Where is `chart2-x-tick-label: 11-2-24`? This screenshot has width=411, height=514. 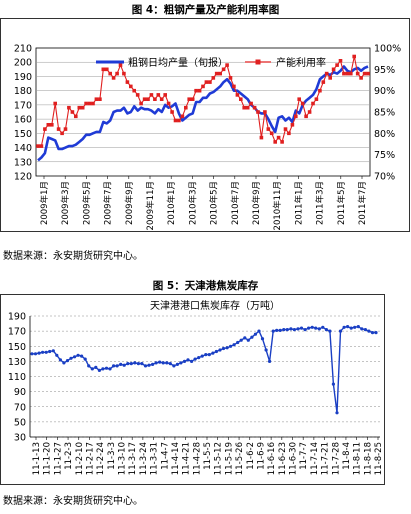
chart2-x-tick-label: 11-2-24 is located at coordinates (101, 458).